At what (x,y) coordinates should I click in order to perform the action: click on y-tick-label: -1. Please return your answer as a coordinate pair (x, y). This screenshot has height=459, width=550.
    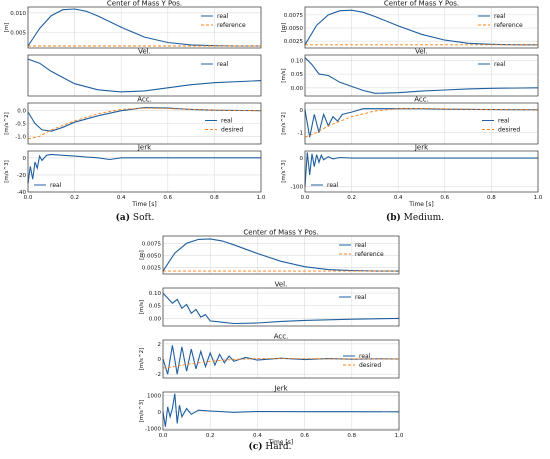
    Looking at the image, I should click on (300, 134).